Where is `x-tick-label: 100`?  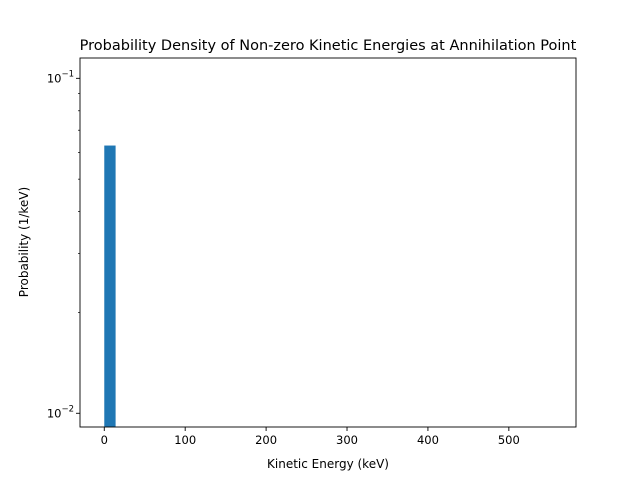
x-tick-label: 100 is located at coordinates (185, 440).